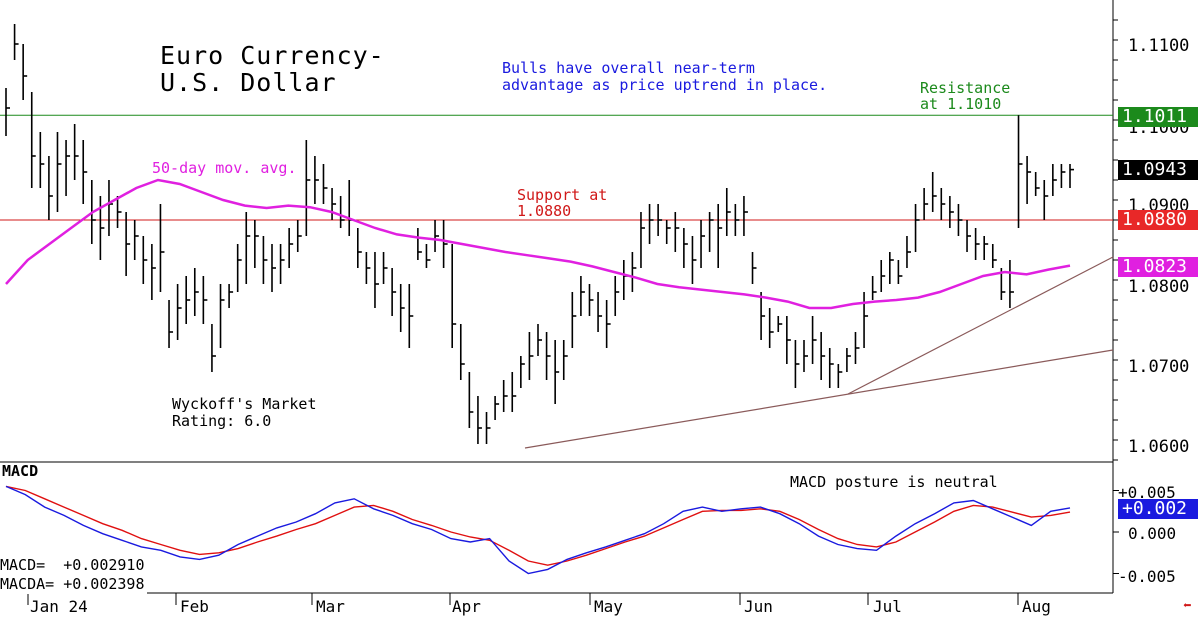 Image resolution: width=1200 pixels, height=620 pixels. What do you see at coordinates (628, 68) in the screenshot?
I see `bulls-line-1: Bulls have overall near-term` at bounding box center [628, 68].